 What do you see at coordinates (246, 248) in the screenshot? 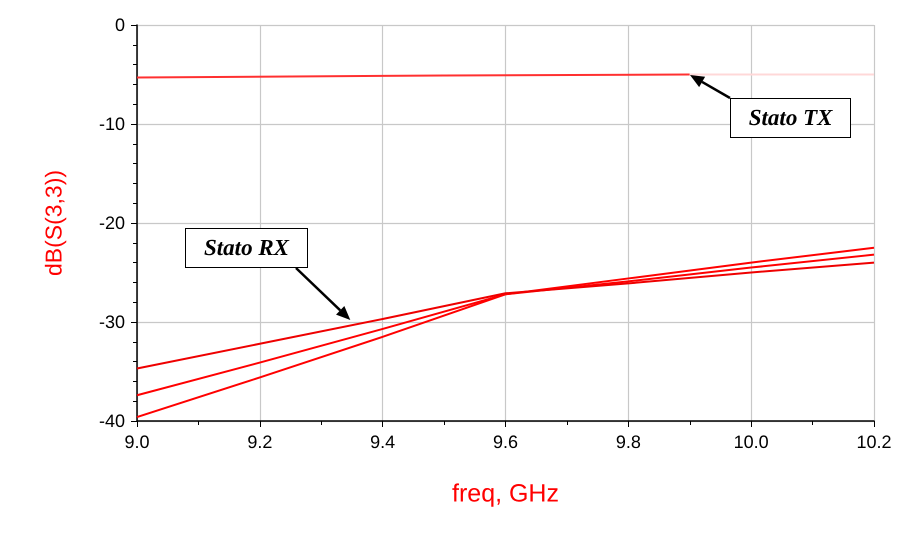
I see `annotation: Stato RX` at bounding box center [246, 248].